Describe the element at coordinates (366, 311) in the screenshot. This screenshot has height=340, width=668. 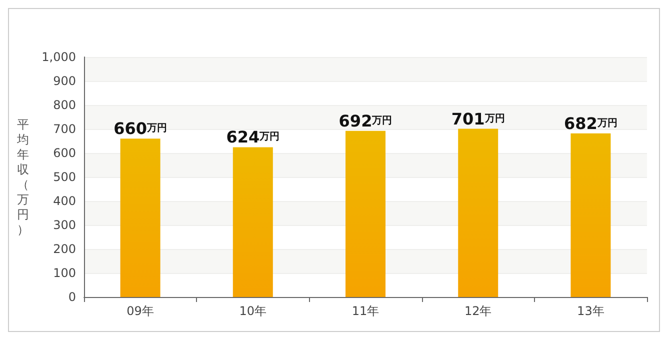
I see `x-tick-label: 11年` at that location.